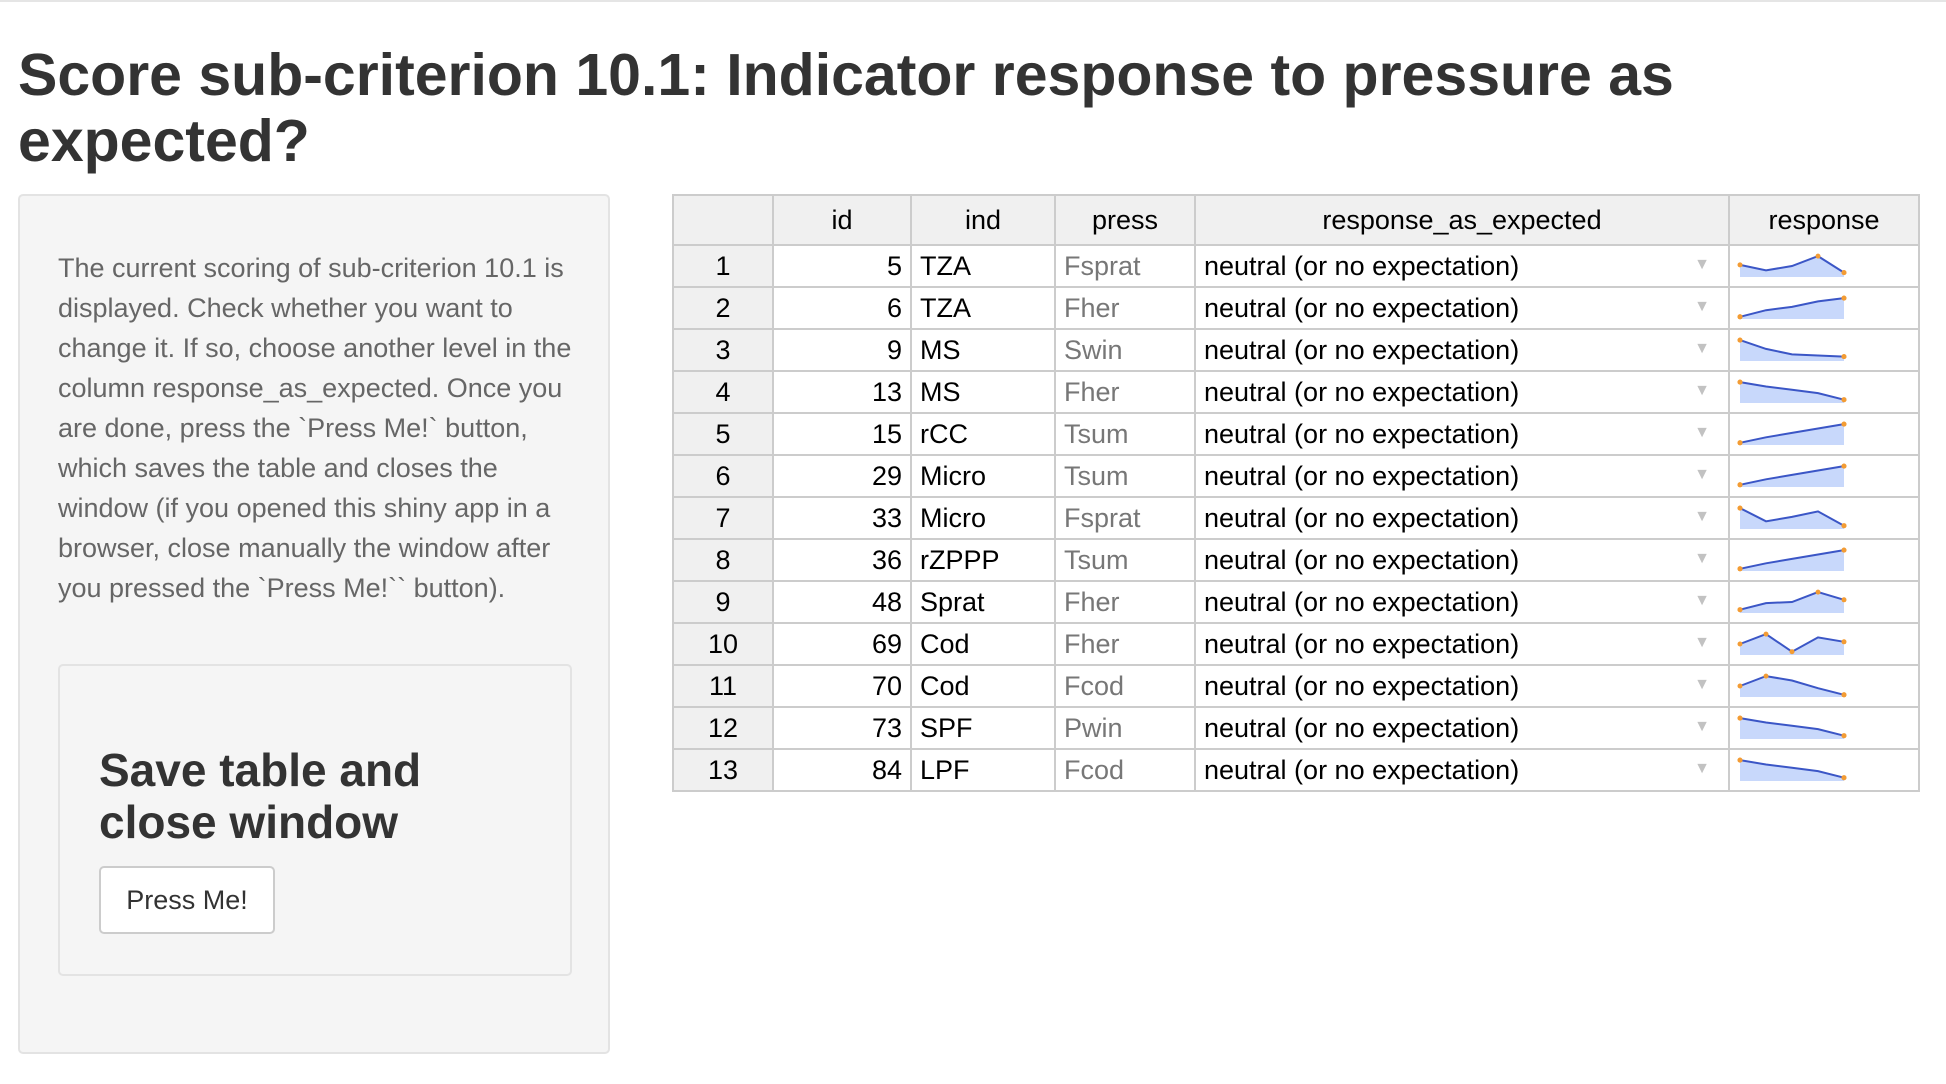 The image size is (1946, 1084). I want to click on cell-id: 33, so click(842, 518).